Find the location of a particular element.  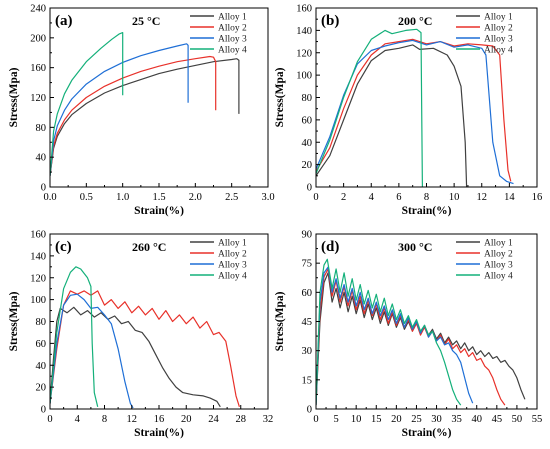

x-tick-label: 14 is located at coordinates (509, 197).